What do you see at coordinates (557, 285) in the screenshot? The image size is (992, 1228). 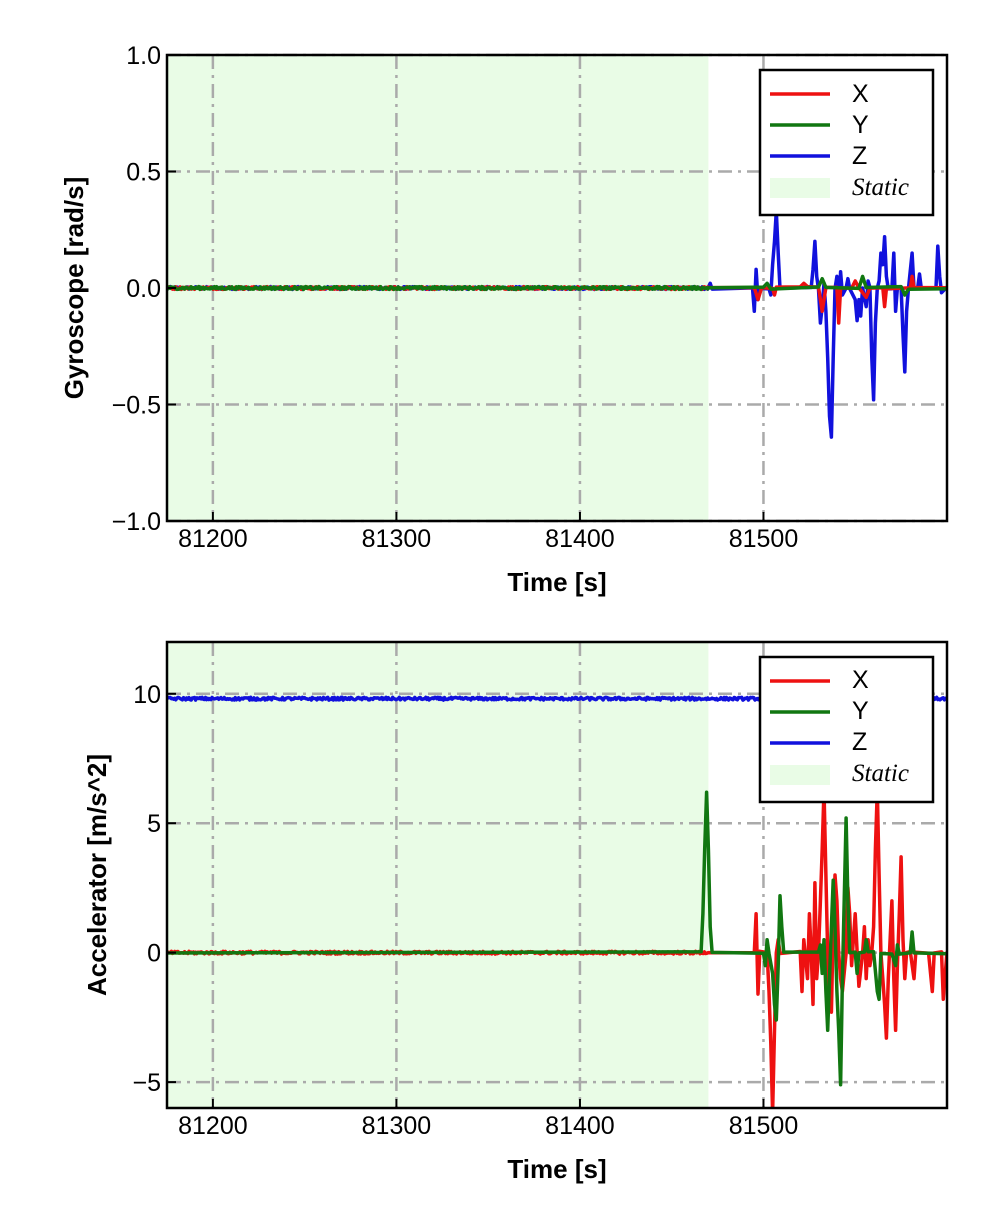 I see `series-y-line` at bounding box center [557, 285].